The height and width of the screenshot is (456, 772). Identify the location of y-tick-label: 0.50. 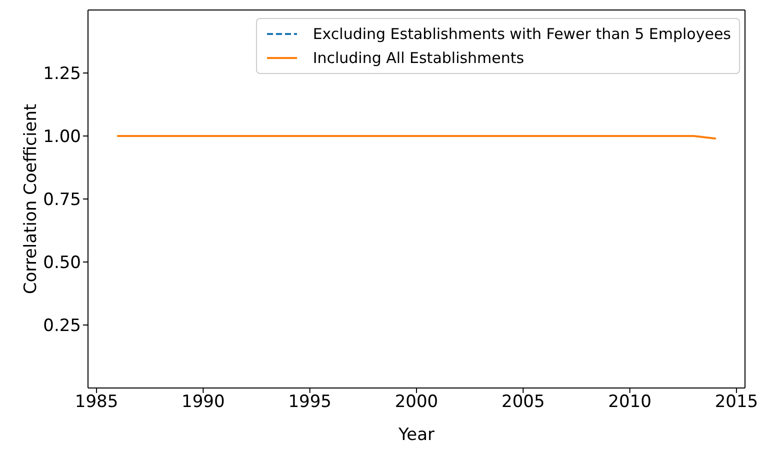
(62, 263).